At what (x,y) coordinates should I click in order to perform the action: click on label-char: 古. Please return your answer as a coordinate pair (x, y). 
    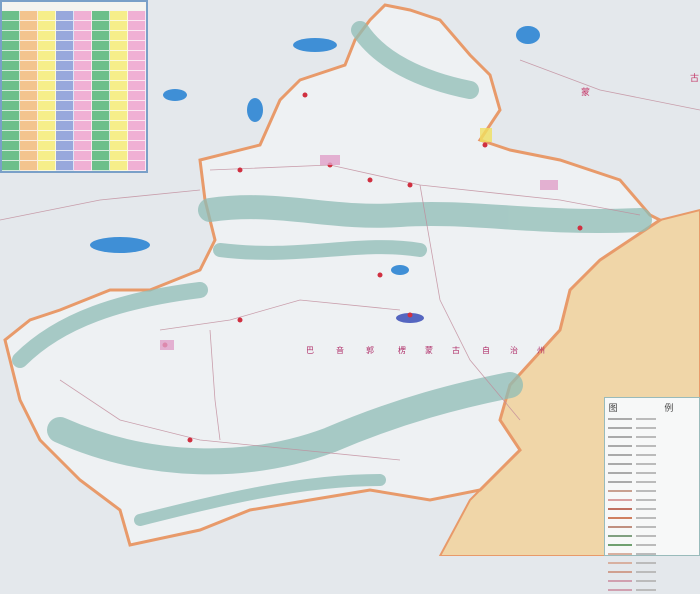
    Looking at the image, I should click on (463, 350).